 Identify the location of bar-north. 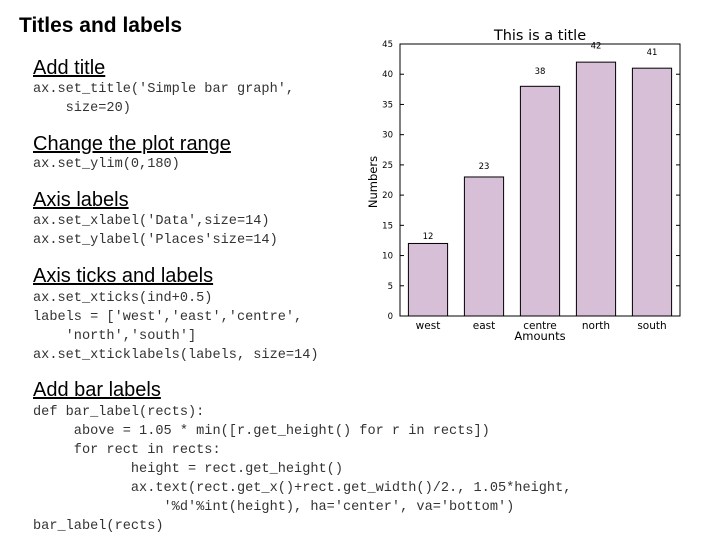
(596, 189).